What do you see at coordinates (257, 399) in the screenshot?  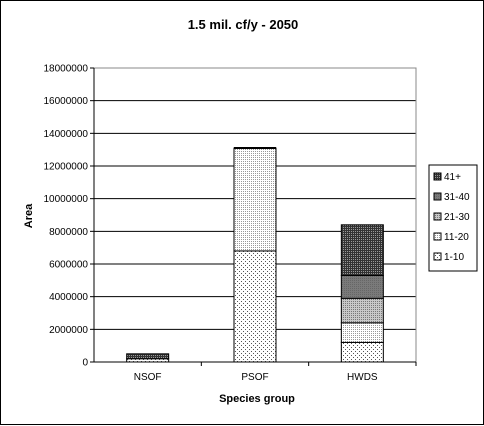 I see `x-axis-title: Species group` at bounding box center [257, 399].